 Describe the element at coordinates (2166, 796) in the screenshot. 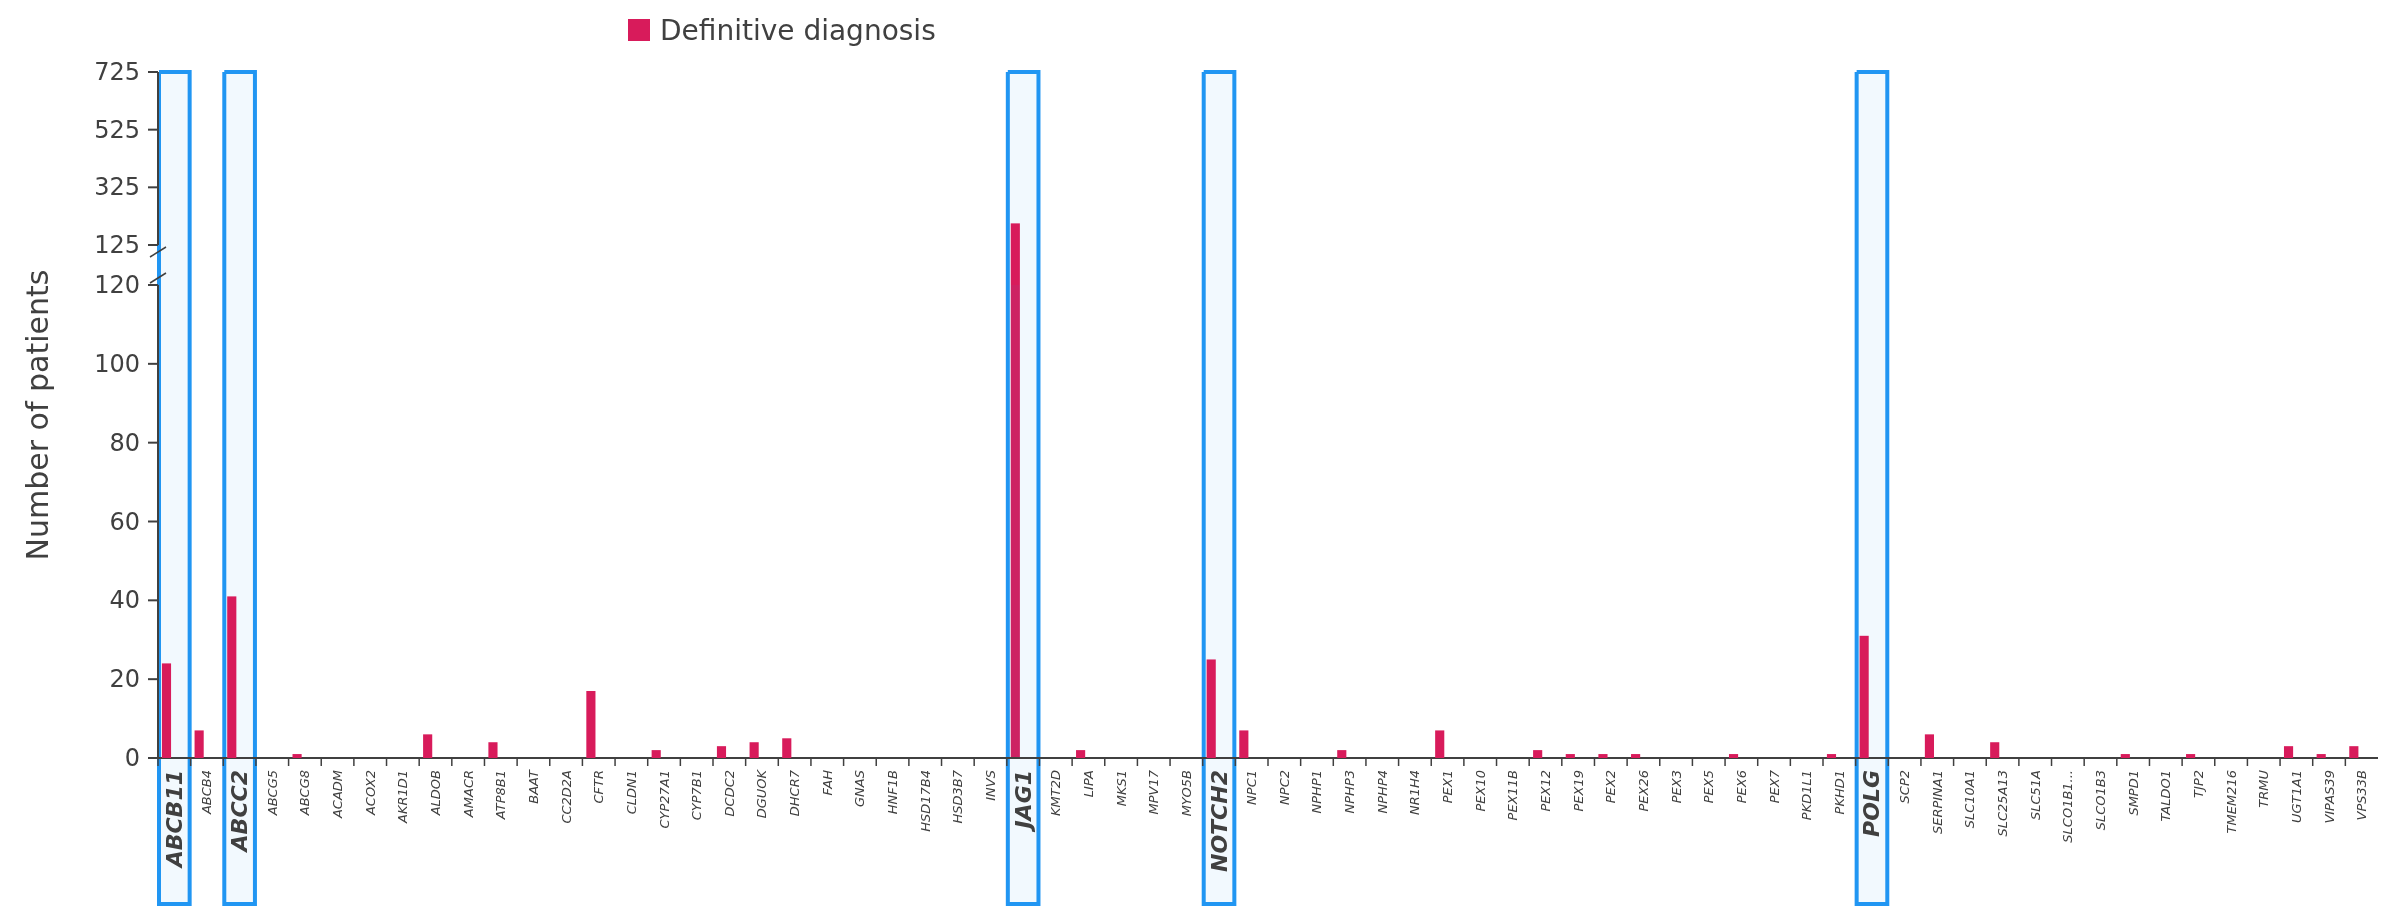

I see `x-tick-label: TALDO1` at that location.